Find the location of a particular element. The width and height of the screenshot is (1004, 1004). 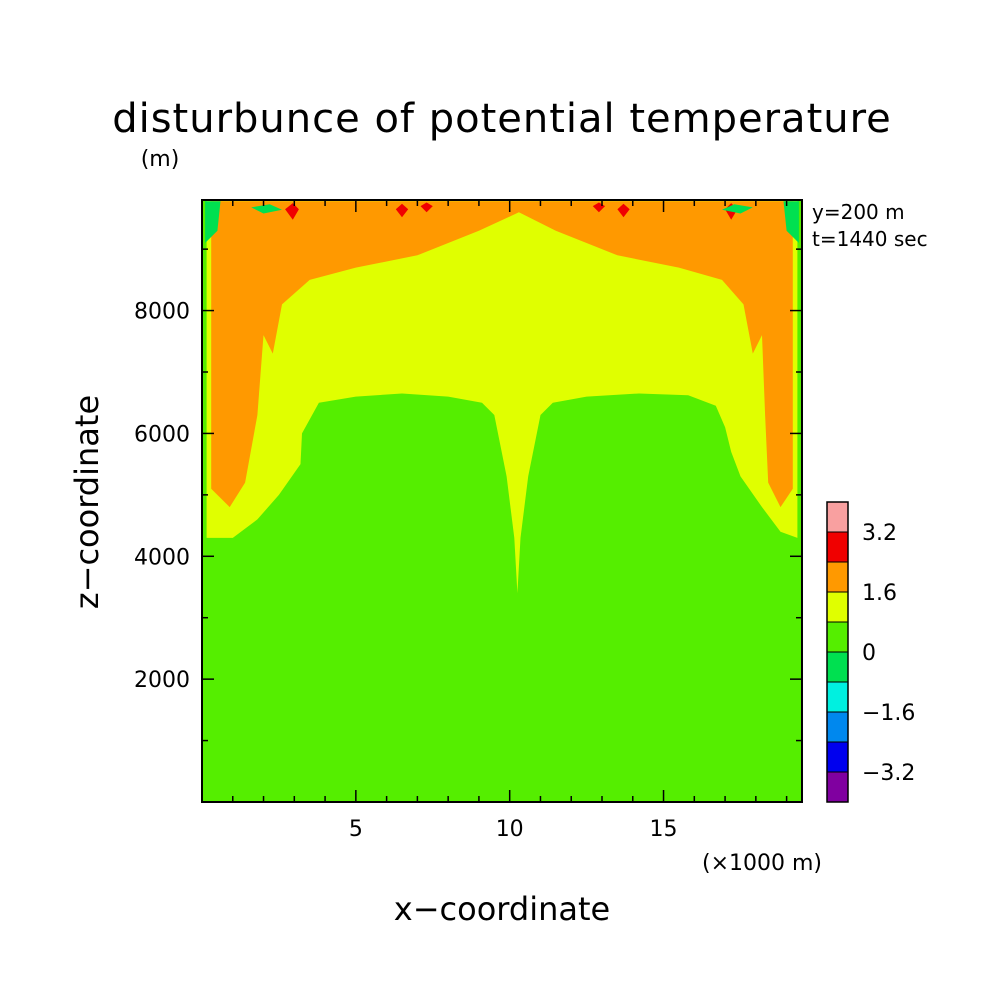

x-tick-label: 10 is located at coordinates (510, 829).